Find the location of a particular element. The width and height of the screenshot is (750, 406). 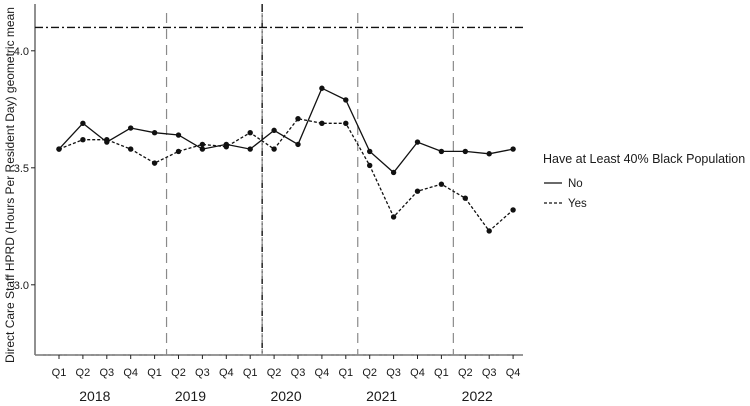

y-tick-label: 3.5 is located at coordinates (21, 169).